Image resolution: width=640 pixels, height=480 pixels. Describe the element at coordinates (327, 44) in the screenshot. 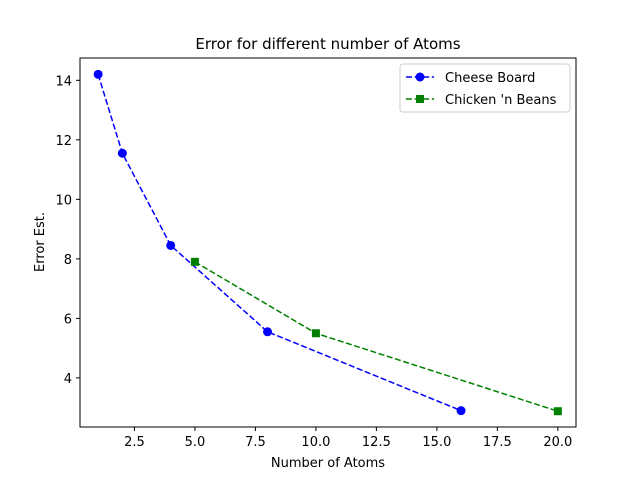

I see `chart-title: Error for different number of Atoms` at that location.